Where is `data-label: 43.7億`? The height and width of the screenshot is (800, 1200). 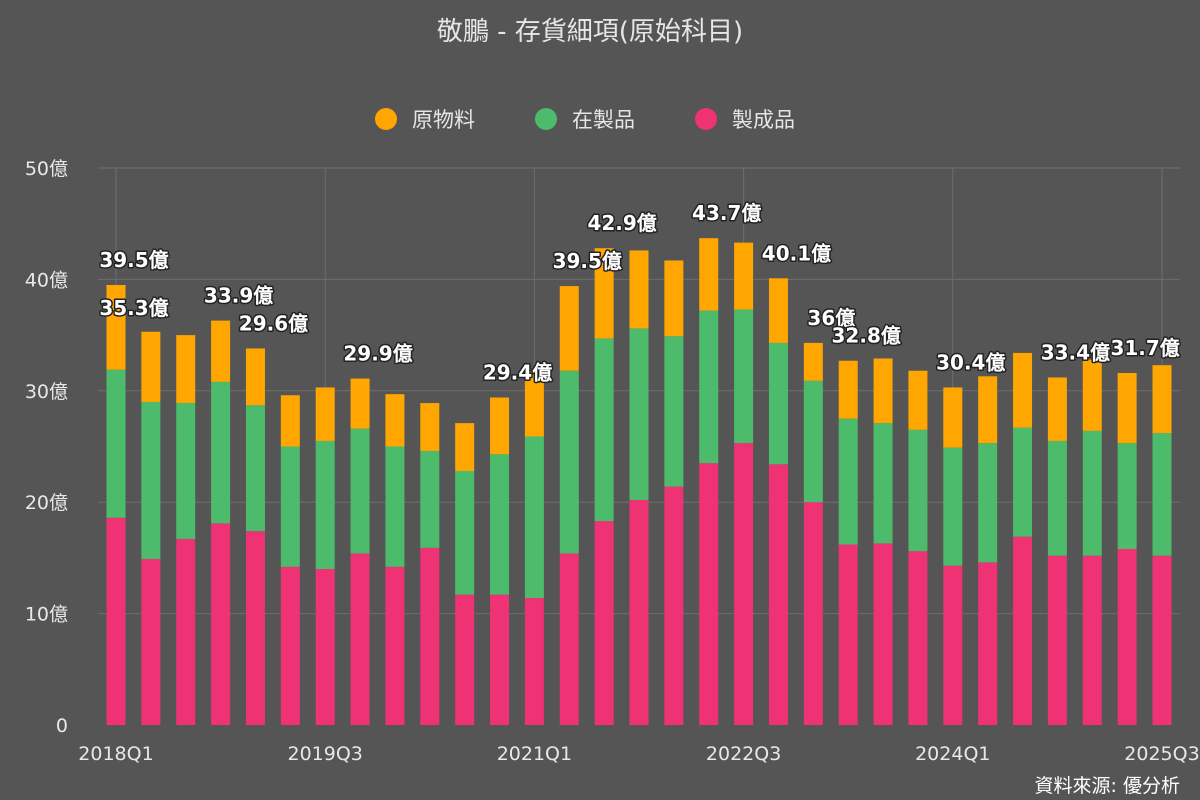 data-label: 43.7億 is located at coordinates (726, 213).